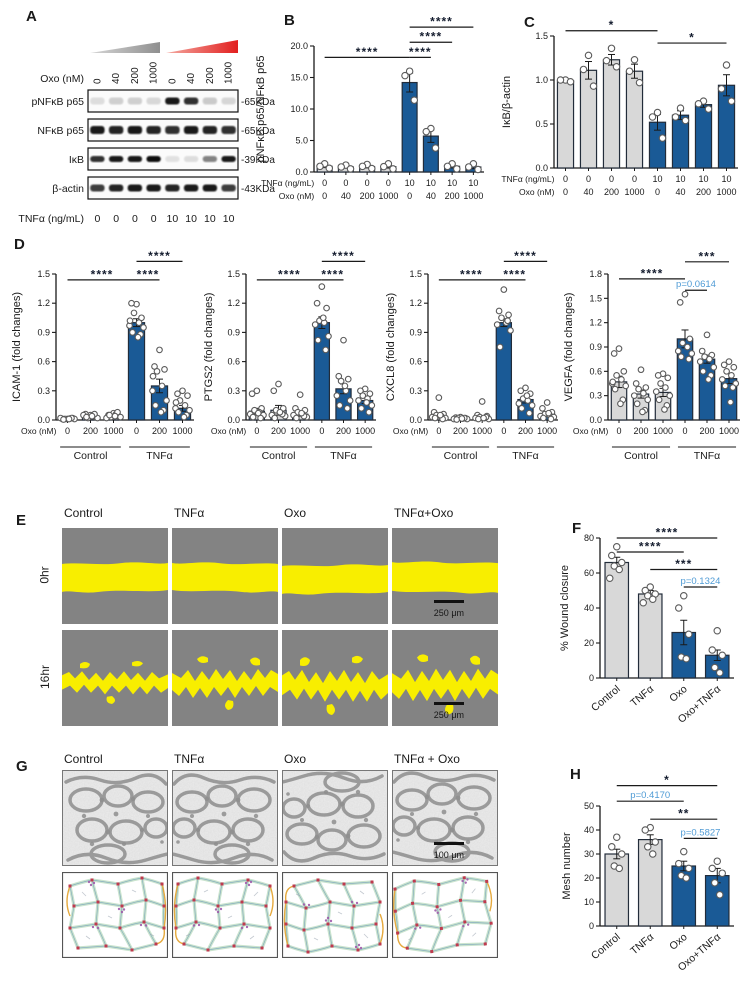 The image size is (748, 993). I want to click on x-value: 40, so click(588, 192).